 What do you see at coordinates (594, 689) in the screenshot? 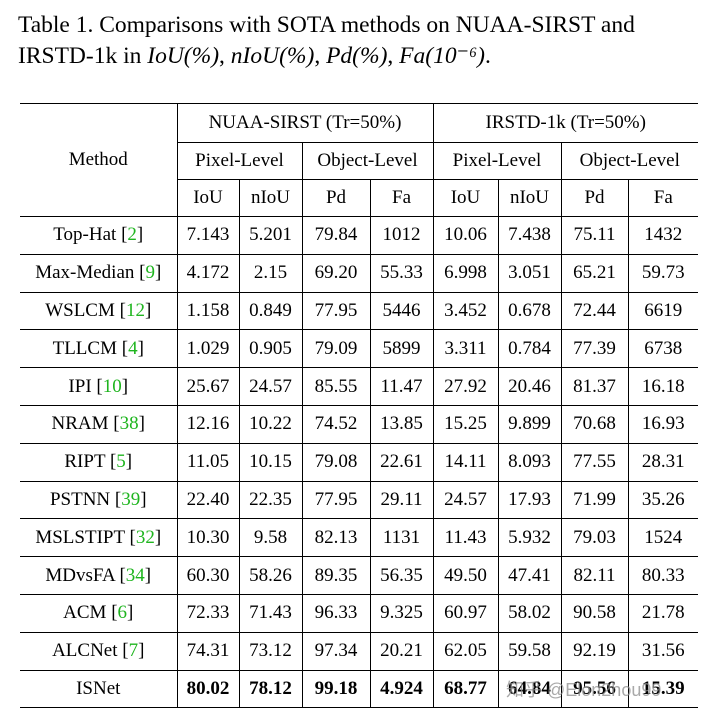
I see `value-cell: 95.56` at bounding box center [594, 689].